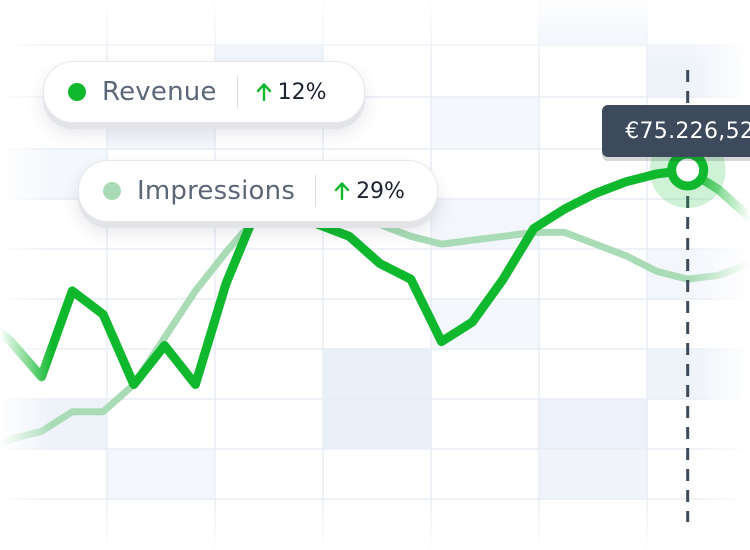  What do you see at coordinates (302, 92) in the screenshot?
I see `legend-change-revenue: 12%` at bounding box center [302, 92].